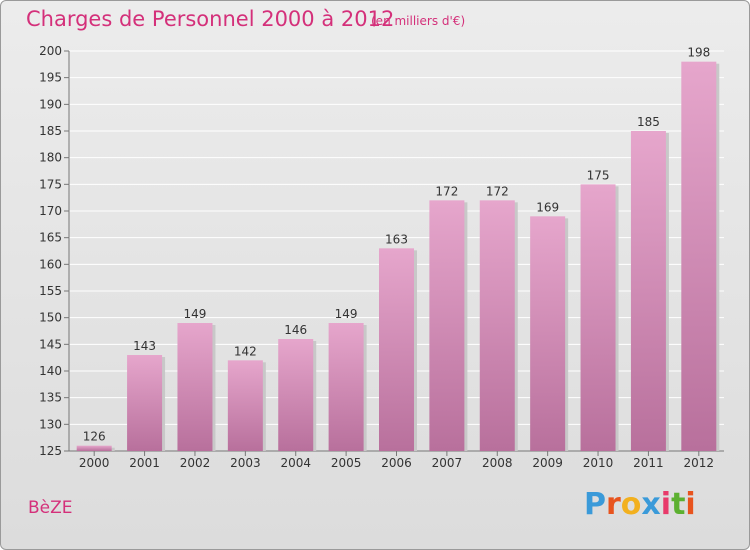  What do you see at coordinates (547, 207) in the screenshot?
I see `value-label-2009: 169` at bounding box center [547, 207].